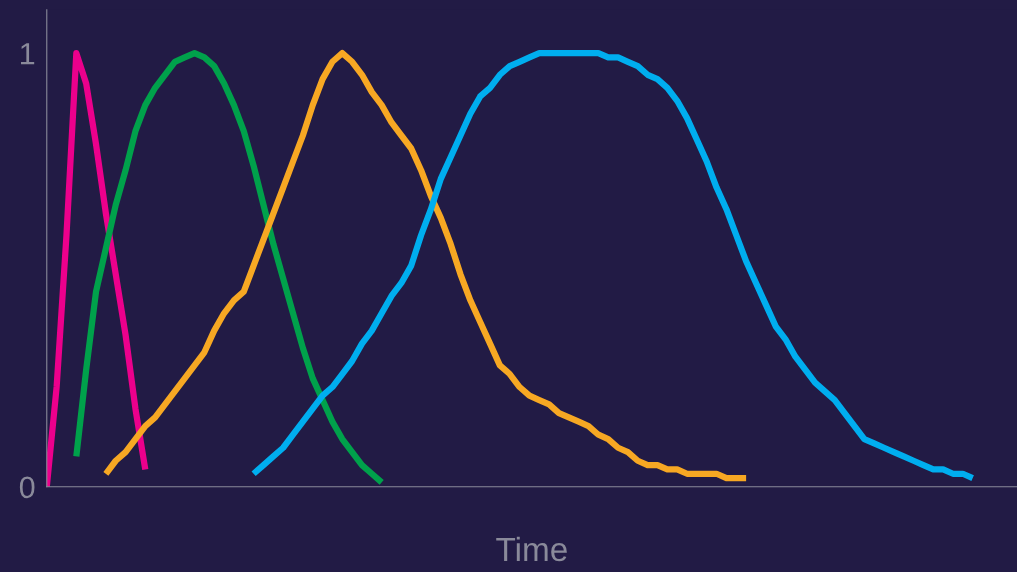  What do you see at coordinates (27, 487) in the screenshot?
I see `y-tick-label: 0` at bounding box center [27, 487].